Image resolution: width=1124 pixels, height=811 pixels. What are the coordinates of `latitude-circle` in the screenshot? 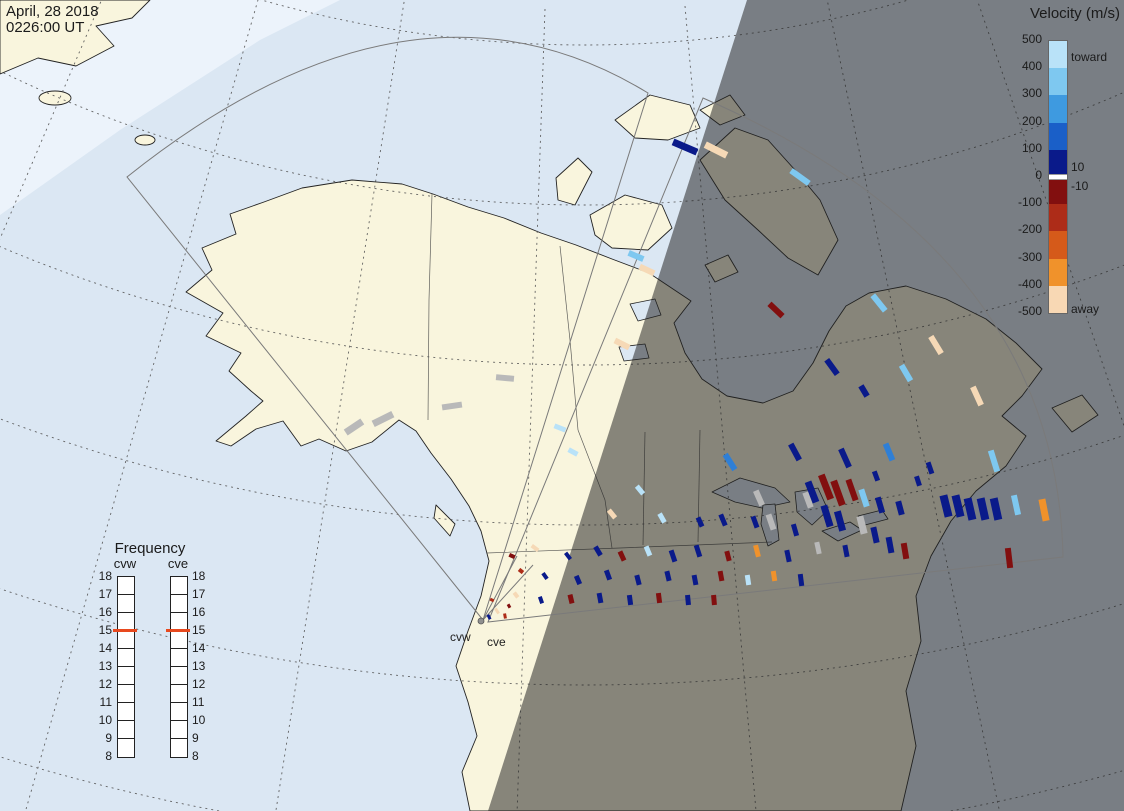 It's located at (585, 23).